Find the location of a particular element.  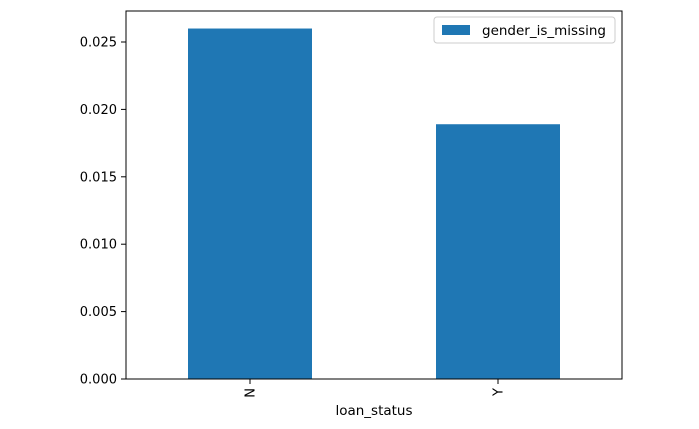

legend: gender_is_missing is located at coordinates (524, 30).